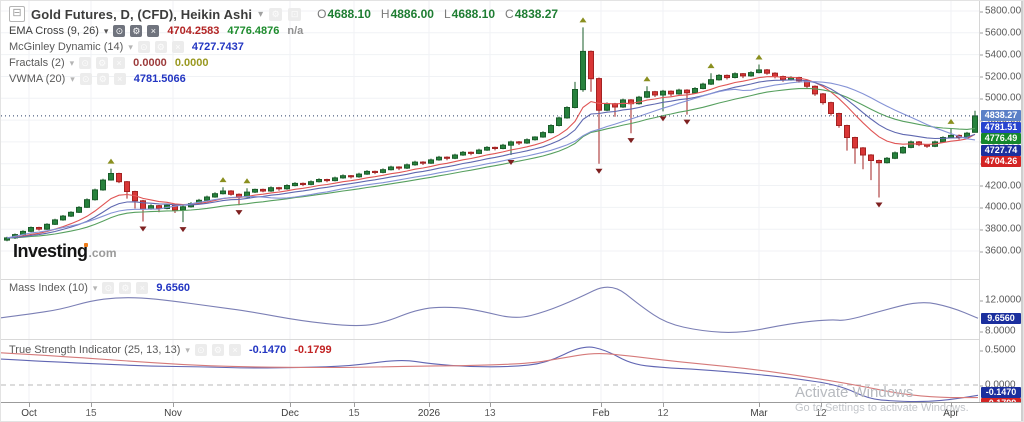 This screenshot has width=1024, height=422. Describe the element at coordinates (267, 350) in the screenshot. I see `indicator-value: -0.1470` at that location.